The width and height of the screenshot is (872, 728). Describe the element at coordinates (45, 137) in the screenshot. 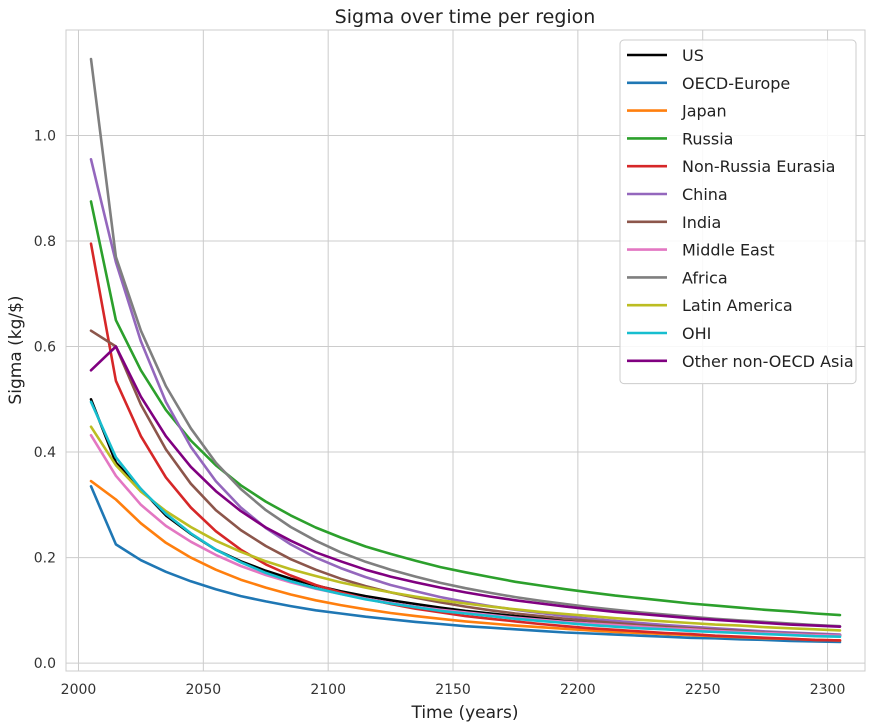

I see `y-tick-label: 1.0` at that location.